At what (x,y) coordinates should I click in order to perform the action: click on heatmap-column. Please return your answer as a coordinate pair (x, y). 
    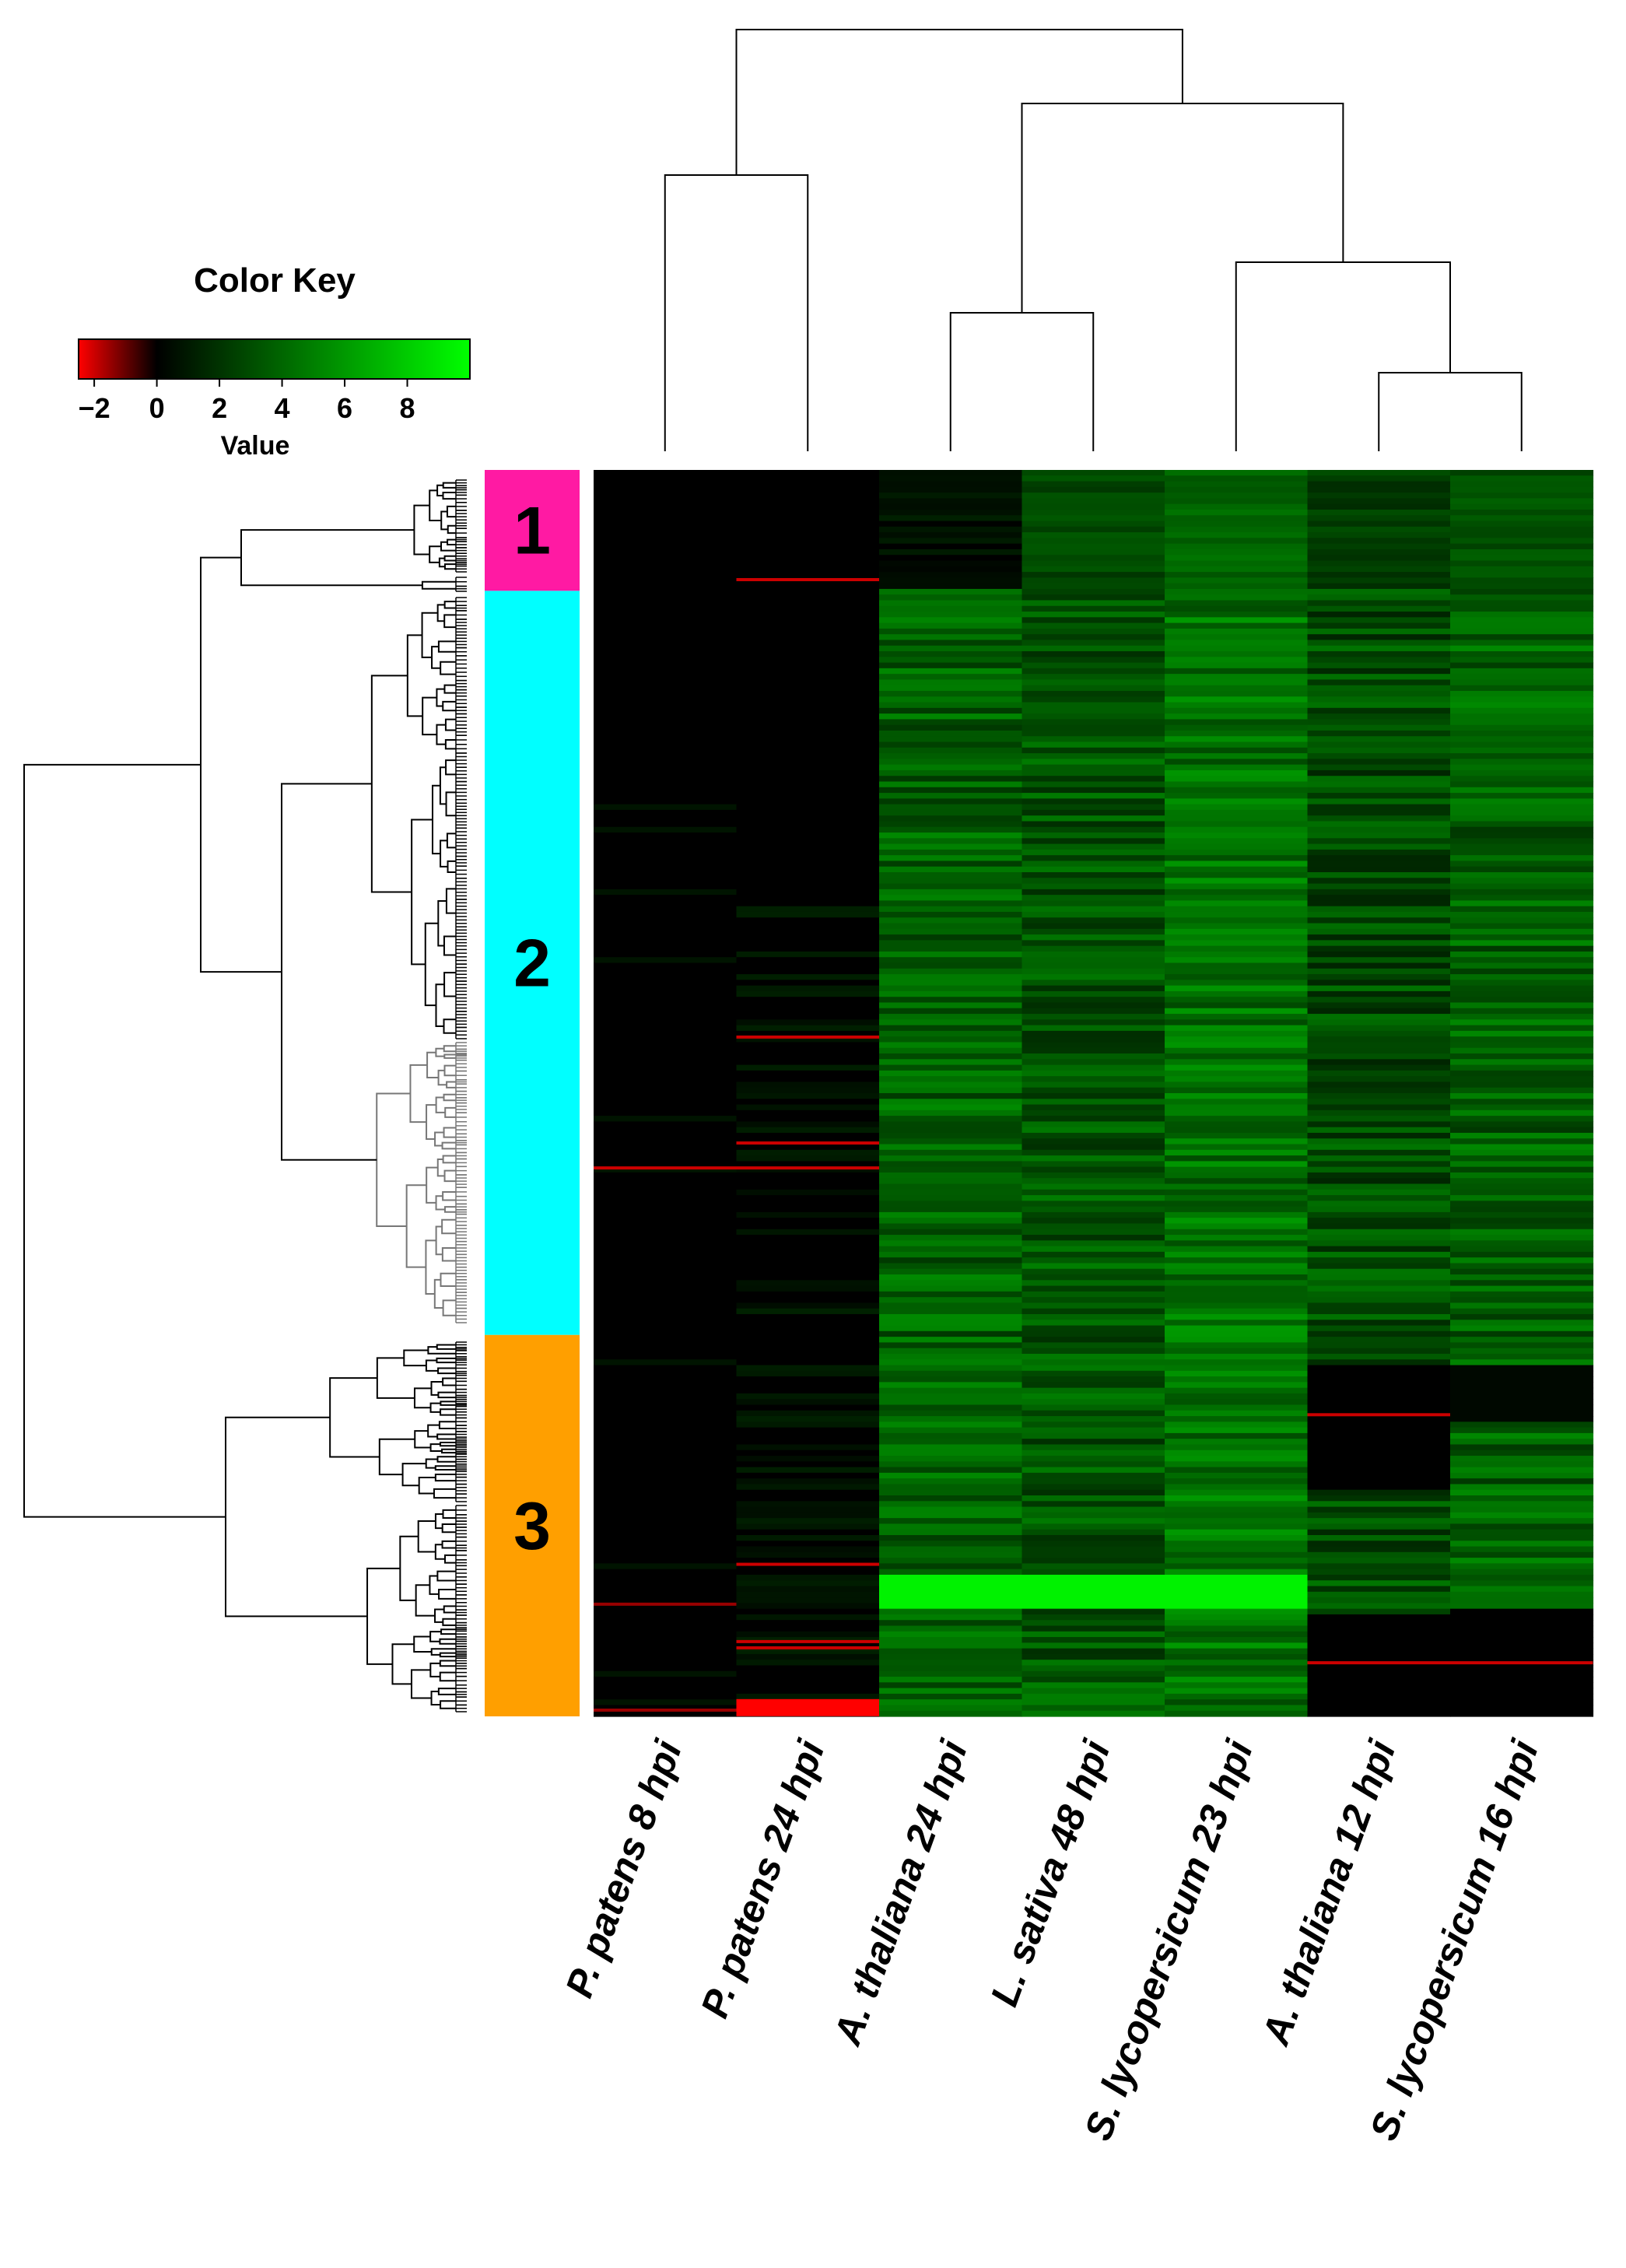
    Looking at the image, I should click on (1522, 1094).